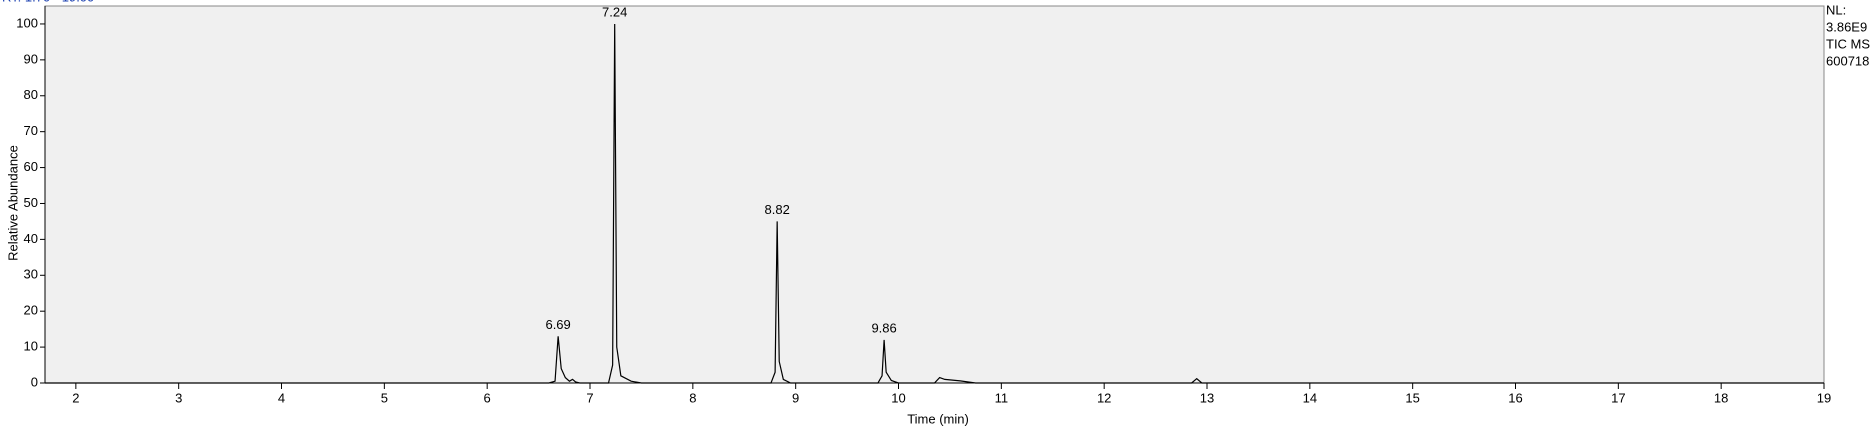  I want to click on peak-label: 8.82, so click(777, 209).